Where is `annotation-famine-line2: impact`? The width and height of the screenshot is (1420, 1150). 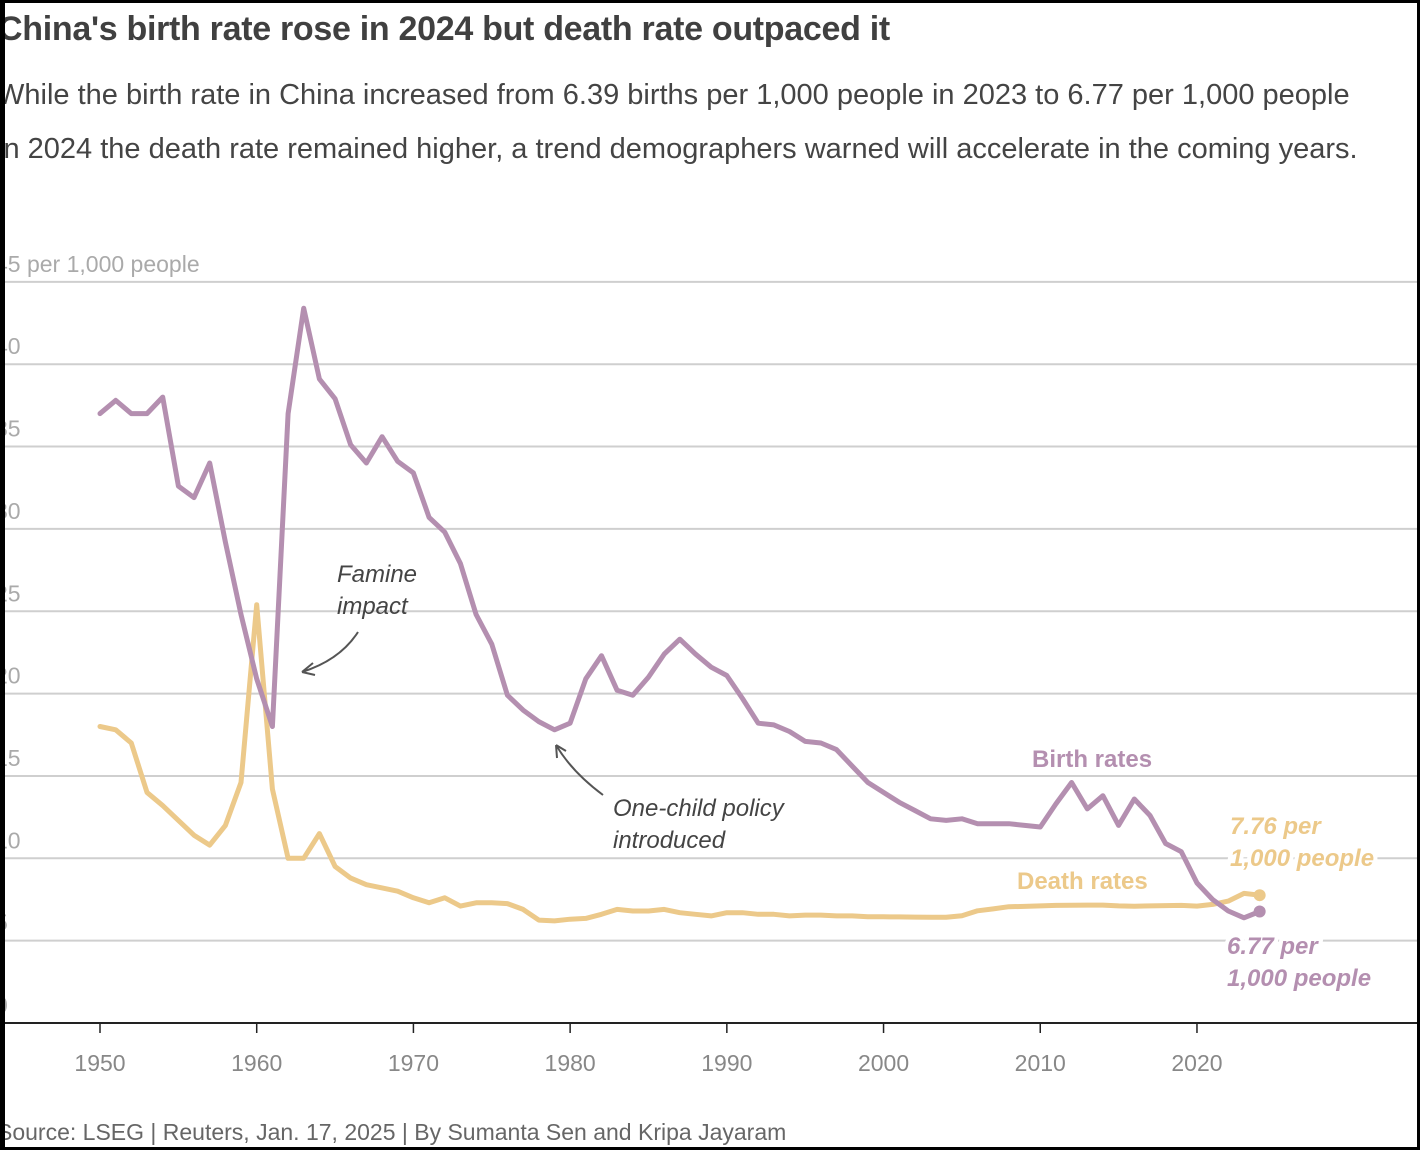
annotation-famine-line2: impact is located at coordinates (373, 606).